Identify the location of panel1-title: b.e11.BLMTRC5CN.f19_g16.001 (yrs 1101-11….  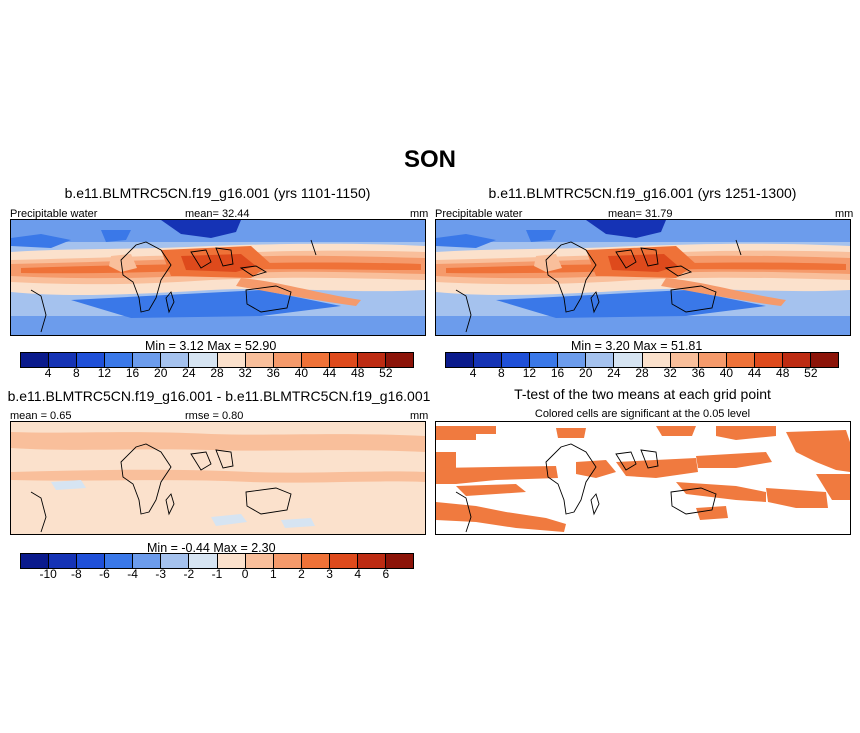
(217, 193).